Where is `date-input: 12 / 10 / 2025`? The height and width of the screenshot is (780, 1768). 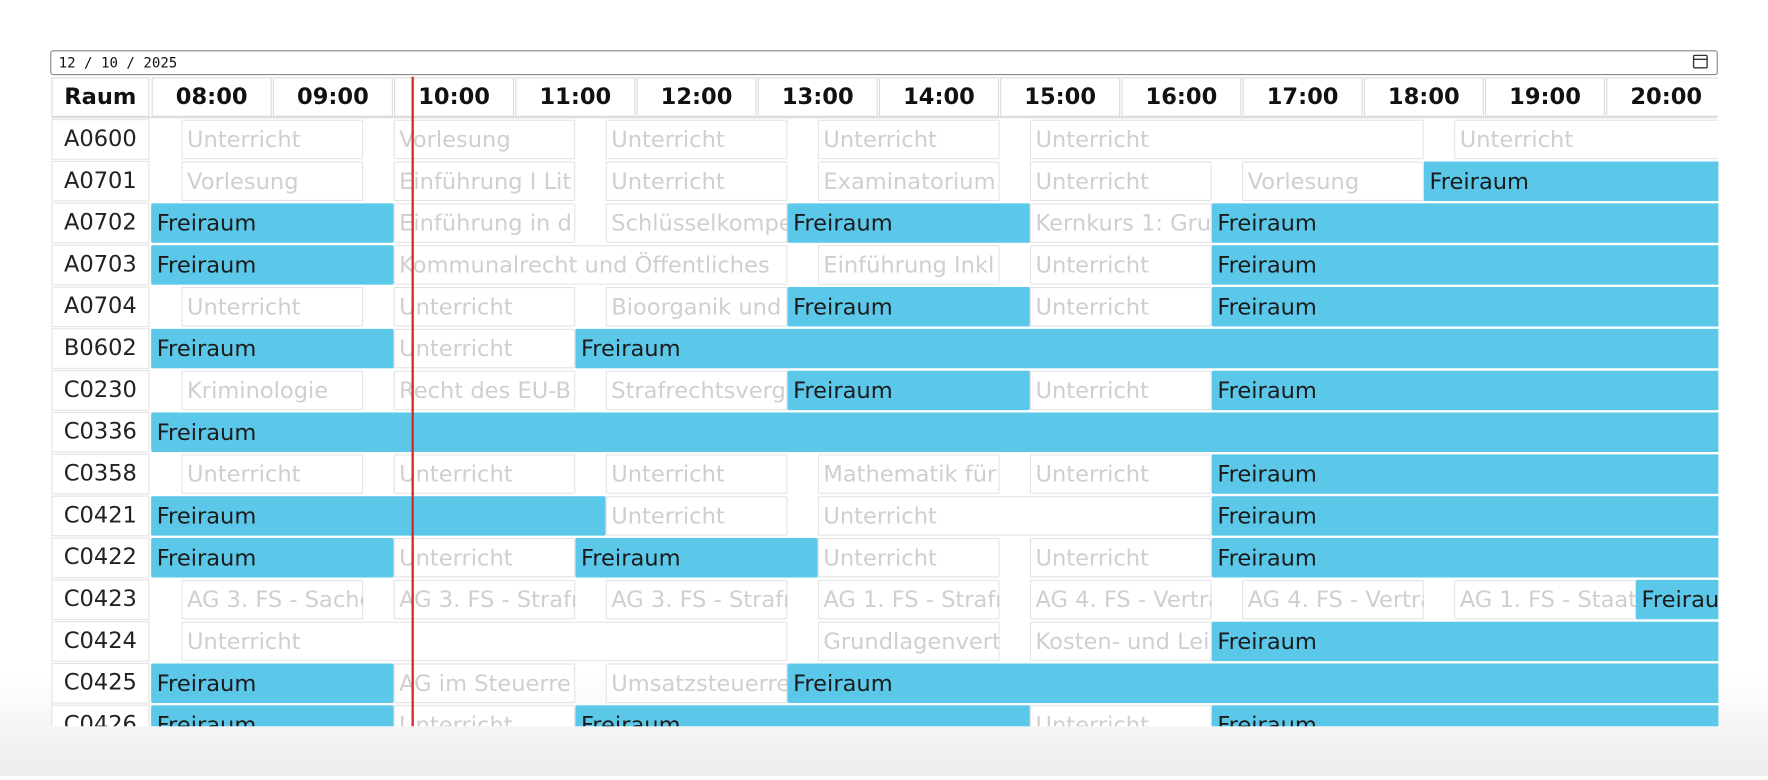
date-input: 12 / 10 / 2025 is located at coordinates (884, 63).